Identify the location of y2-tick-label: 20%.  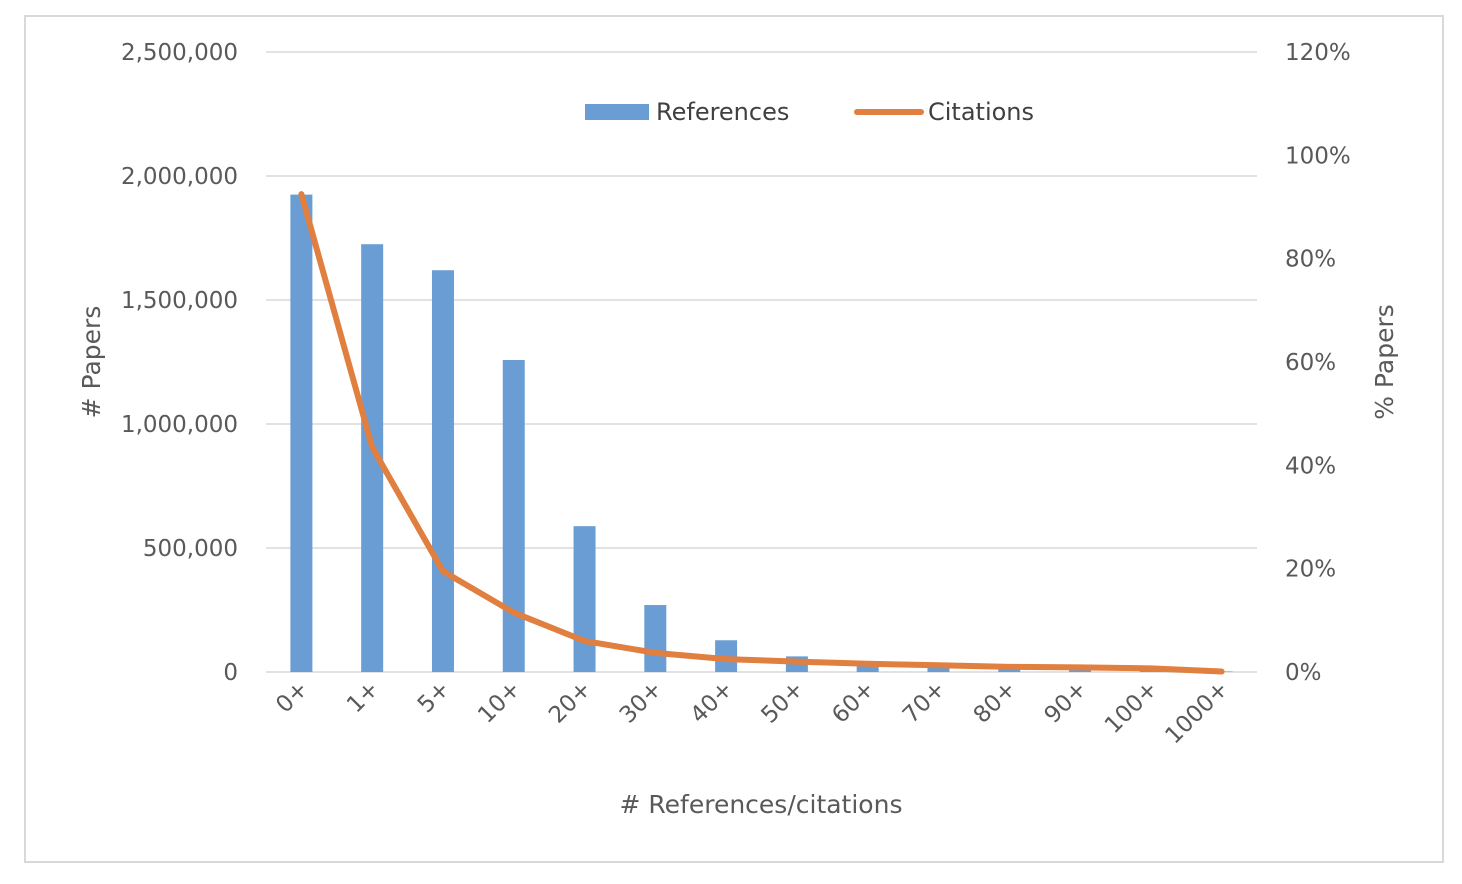
(1310, 570).